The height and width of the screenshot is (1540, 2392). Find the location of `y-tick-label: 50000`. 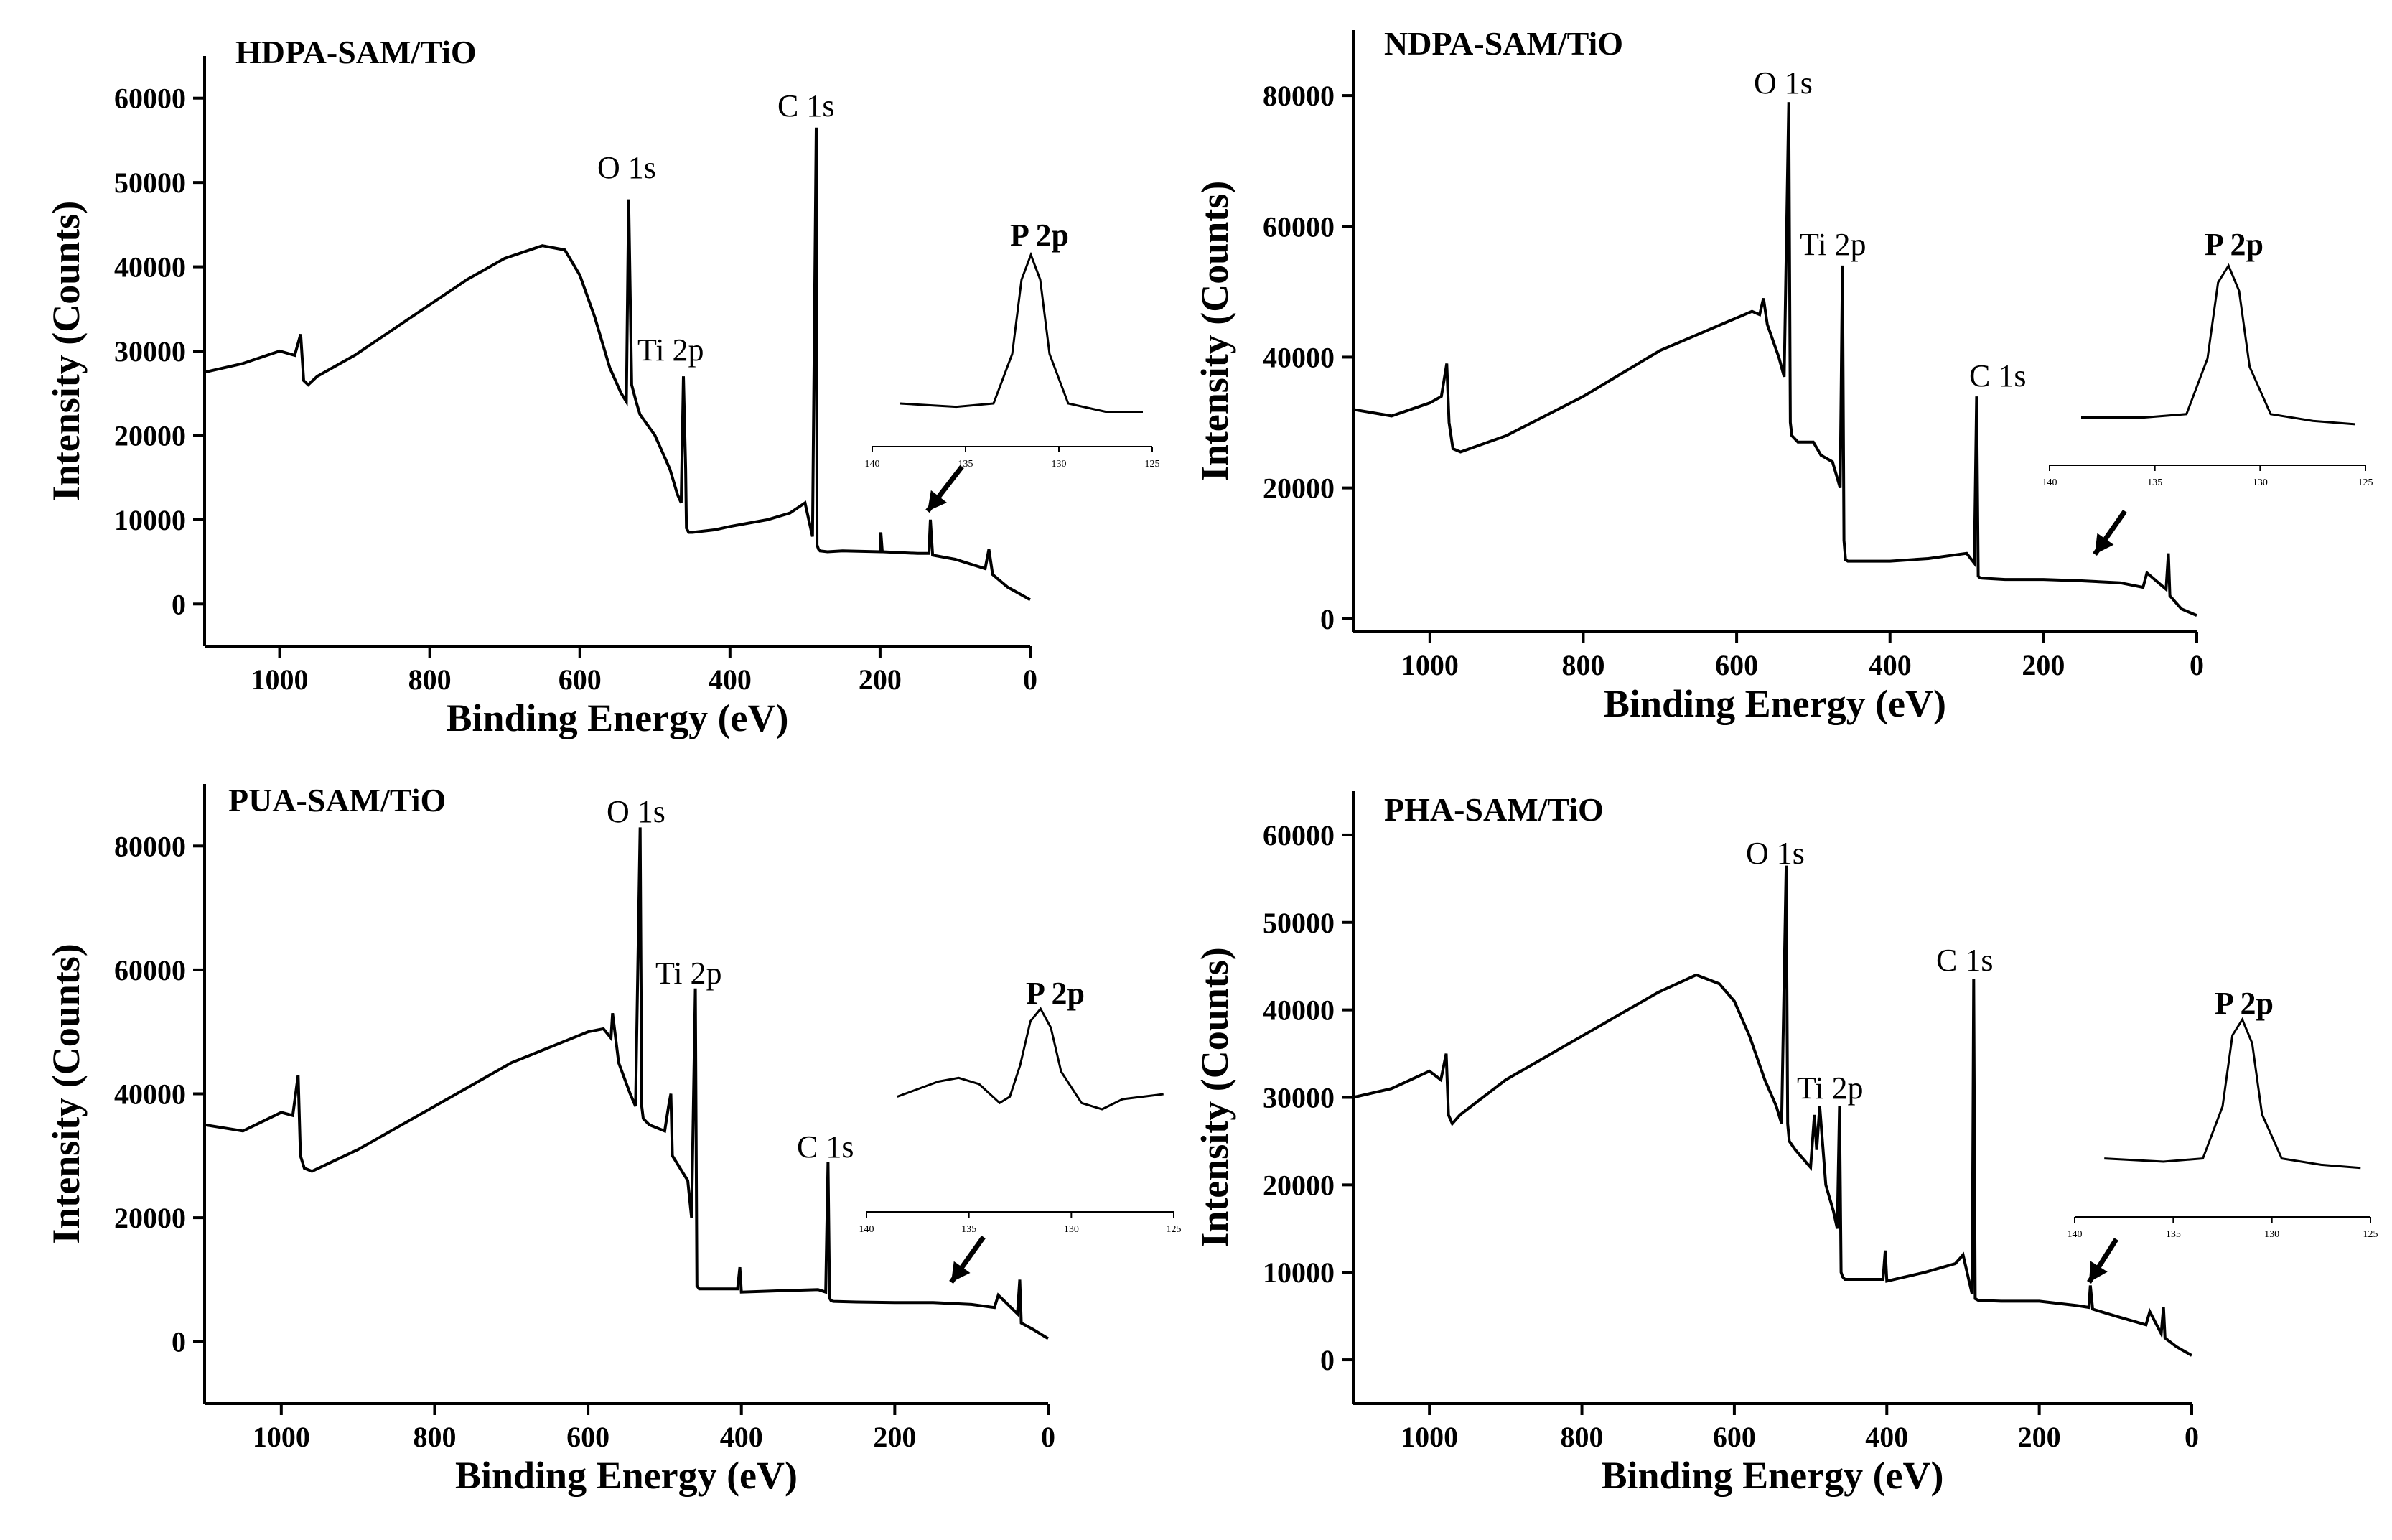

y-tick-label: 50000 is located at coordinates (150, 183).